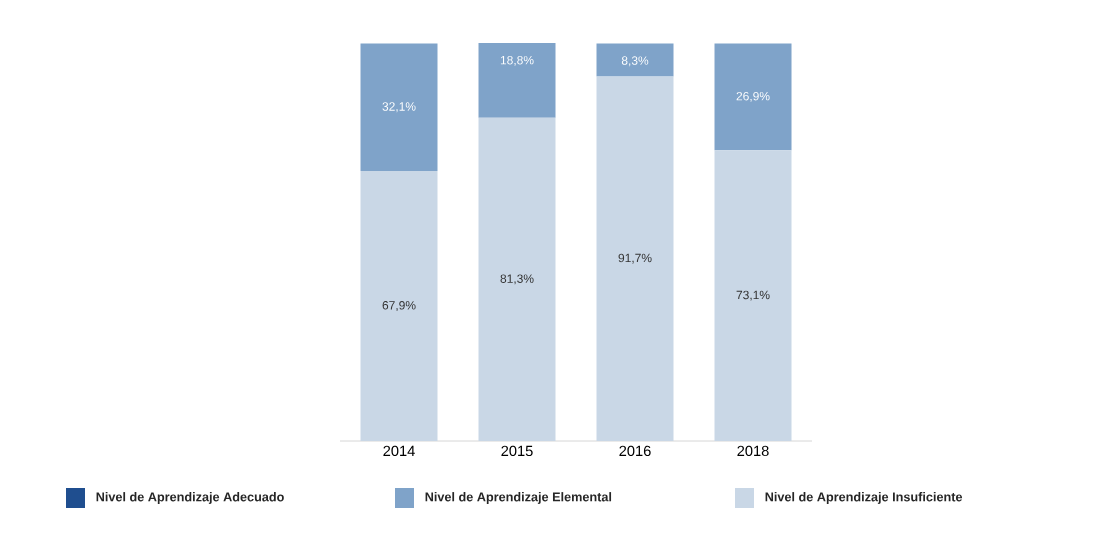 Image resolution: width=1119 pixels, height=546 pixels. What do you see at coordinates (753, 451) in the screenshot?
I see `x-tick-label: 2018` at bounding box center [753, 451].